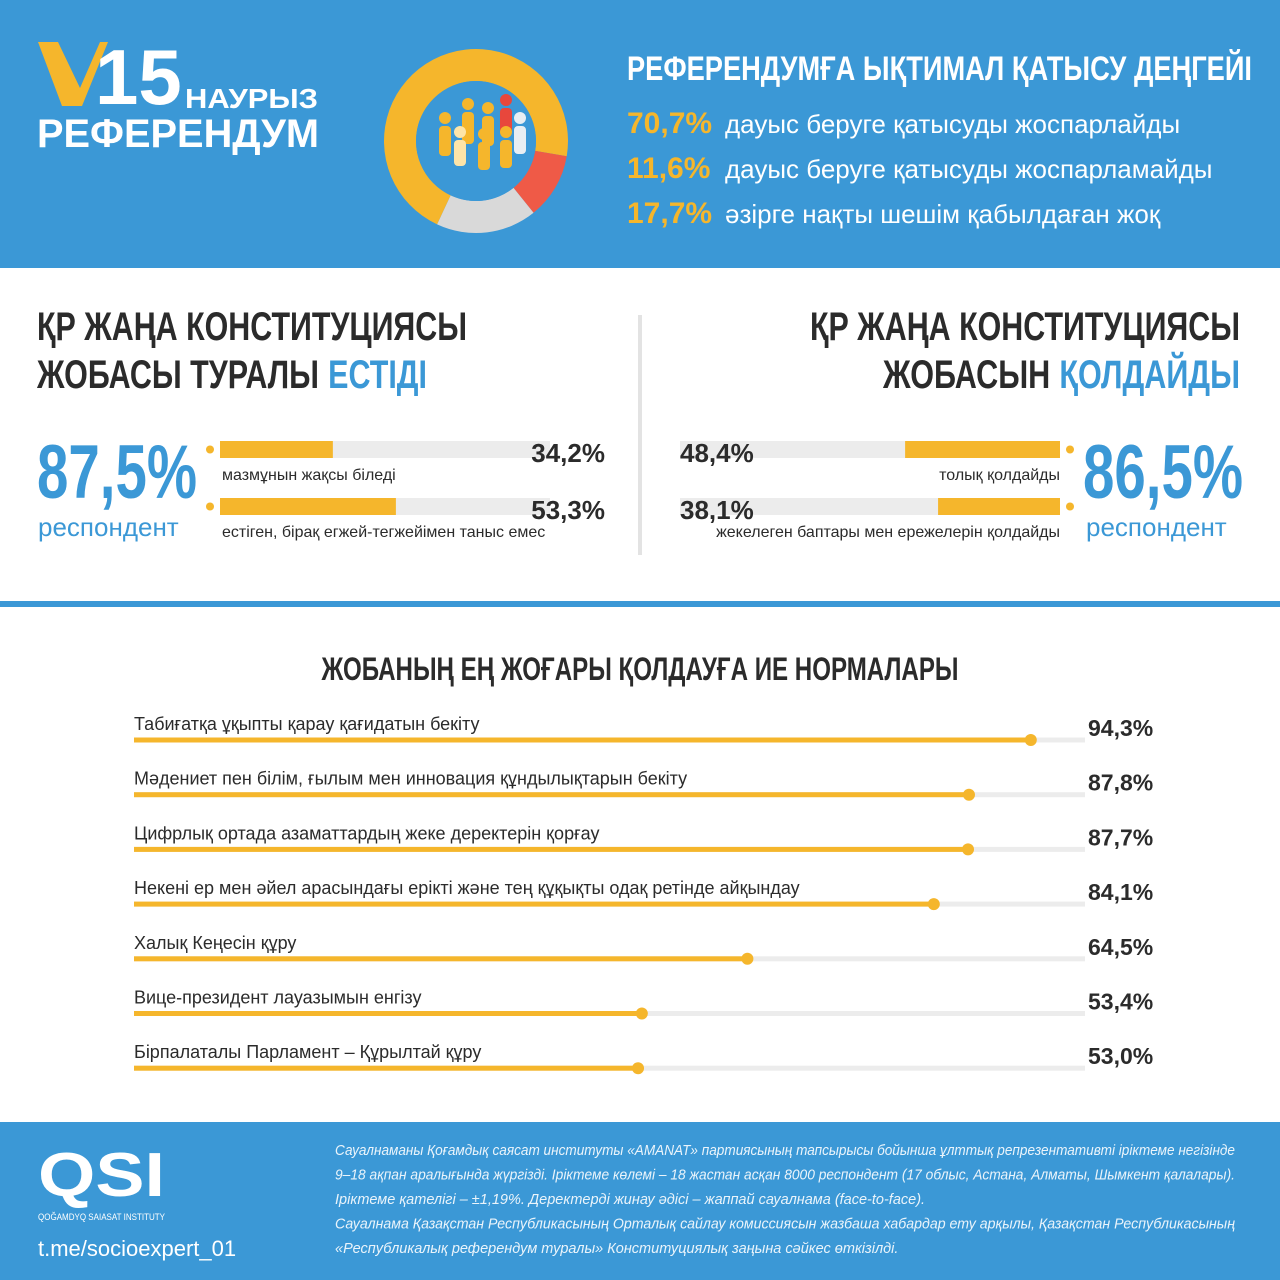 The height and width of the screenshot is (1280, 1280). I want to click on norm-label: Халық Кеңесін құру, so click(215, 943).